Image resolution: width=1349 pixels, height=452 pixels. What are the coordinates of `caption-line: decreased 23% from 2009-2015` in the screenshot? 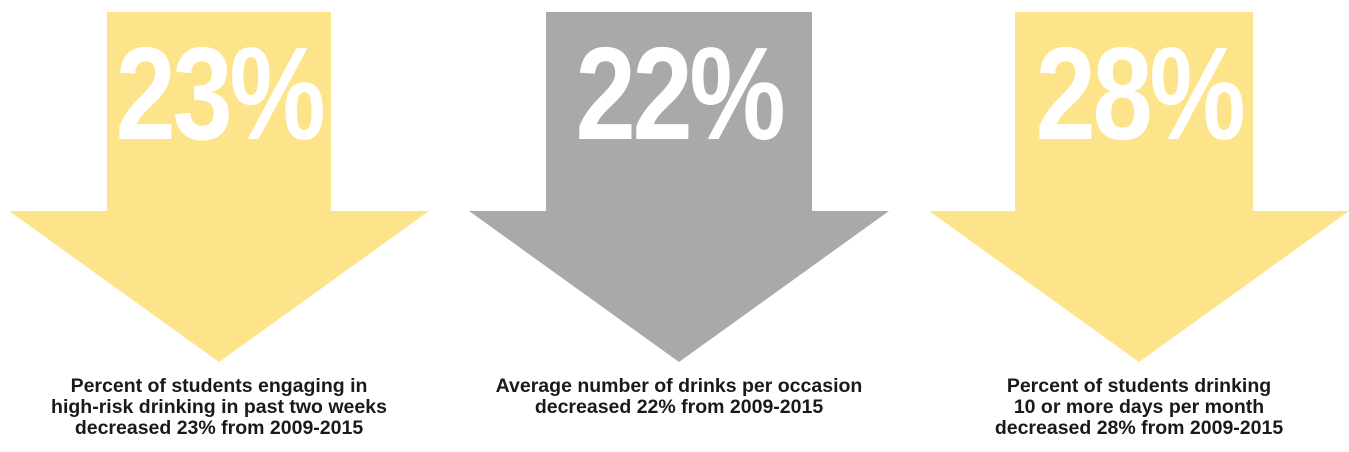 It's located at (219, 428).